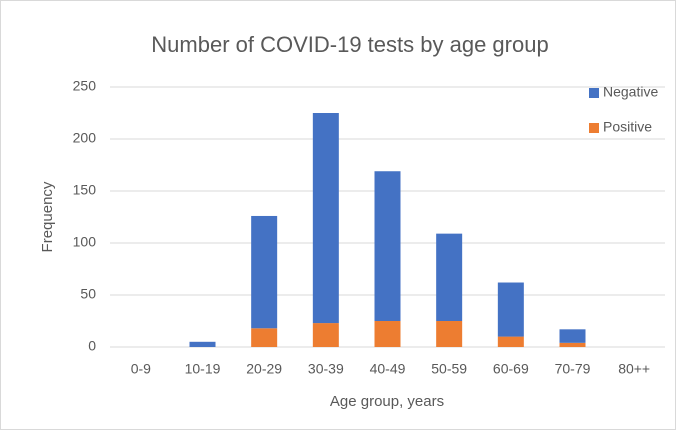 This screenshot has width=676, height=430. Describe the element at coordinates (85, 138) in the screenshot. I see `y-tick-label: 200` at that location.